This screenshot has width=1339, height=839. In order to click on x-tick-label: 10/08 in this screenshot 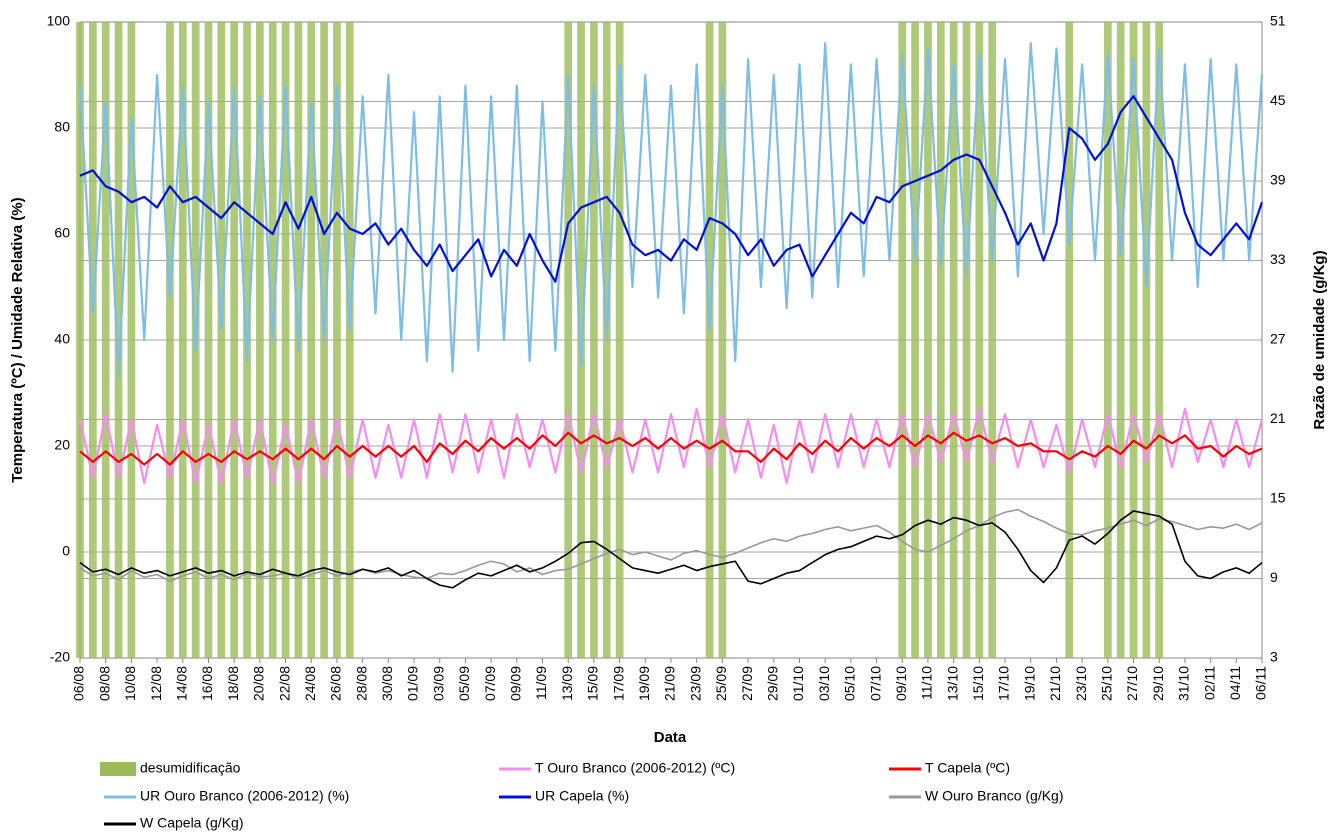, I will do `click(130, 683)`.